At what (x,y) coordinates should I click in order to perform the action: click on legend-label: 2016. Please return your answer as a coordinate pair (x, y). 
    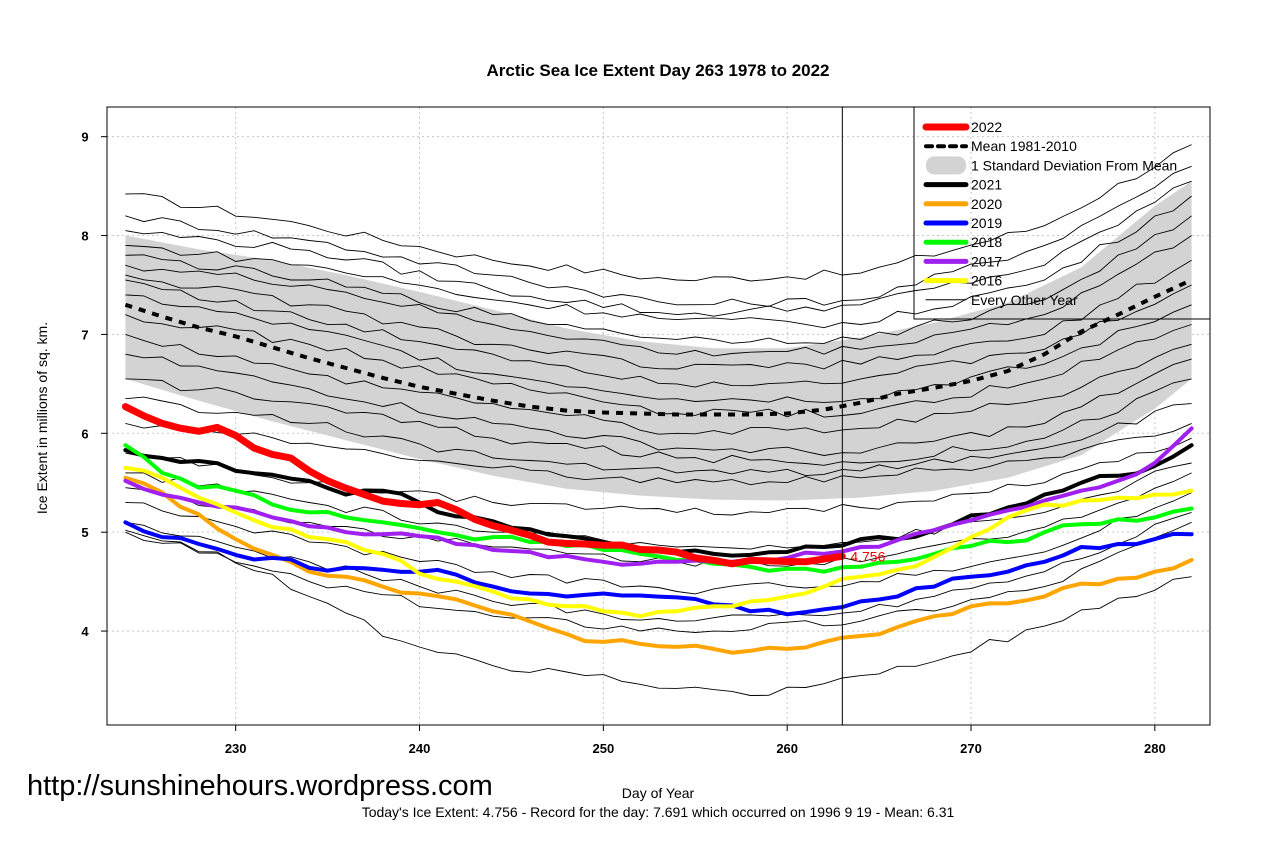
    Looking at the image, I should click on (986, 281).